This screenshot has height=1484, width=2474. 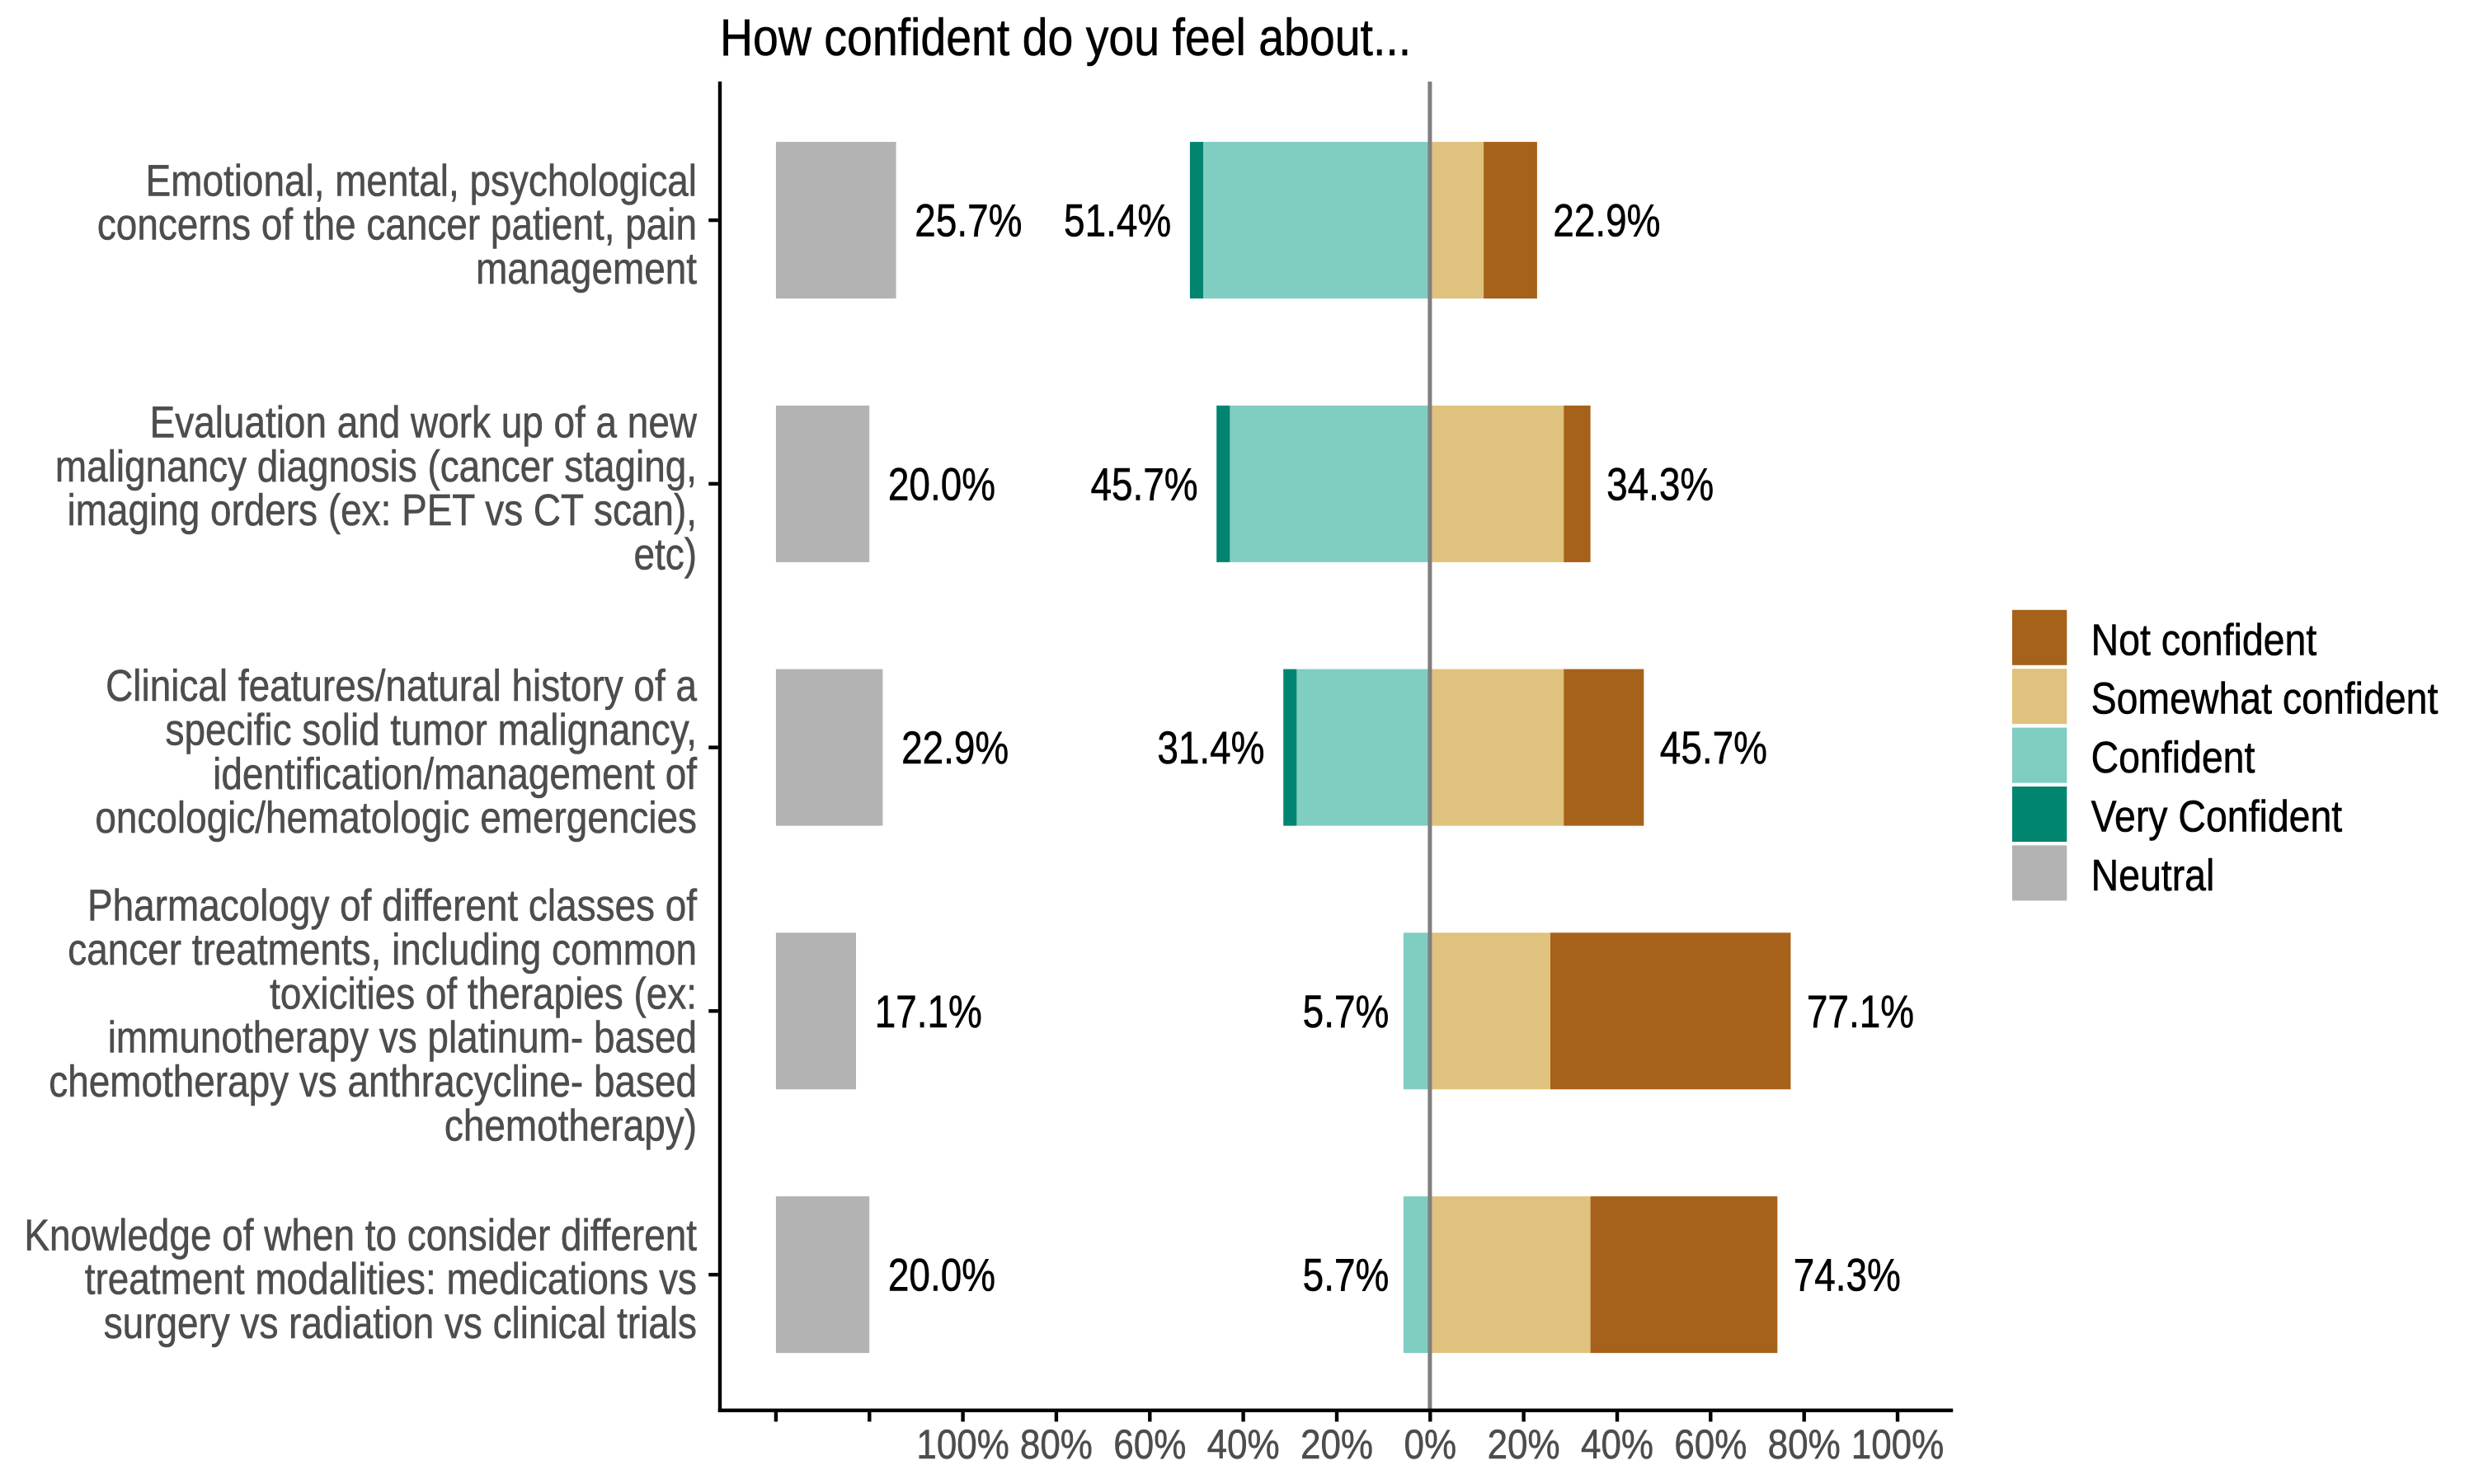 What do you see at coordinates (401, 686) in the screenshot?
I see `svg-text:Clinical features/natural hist: Clinical features/natural history of a` at bounding box center [401, 686].